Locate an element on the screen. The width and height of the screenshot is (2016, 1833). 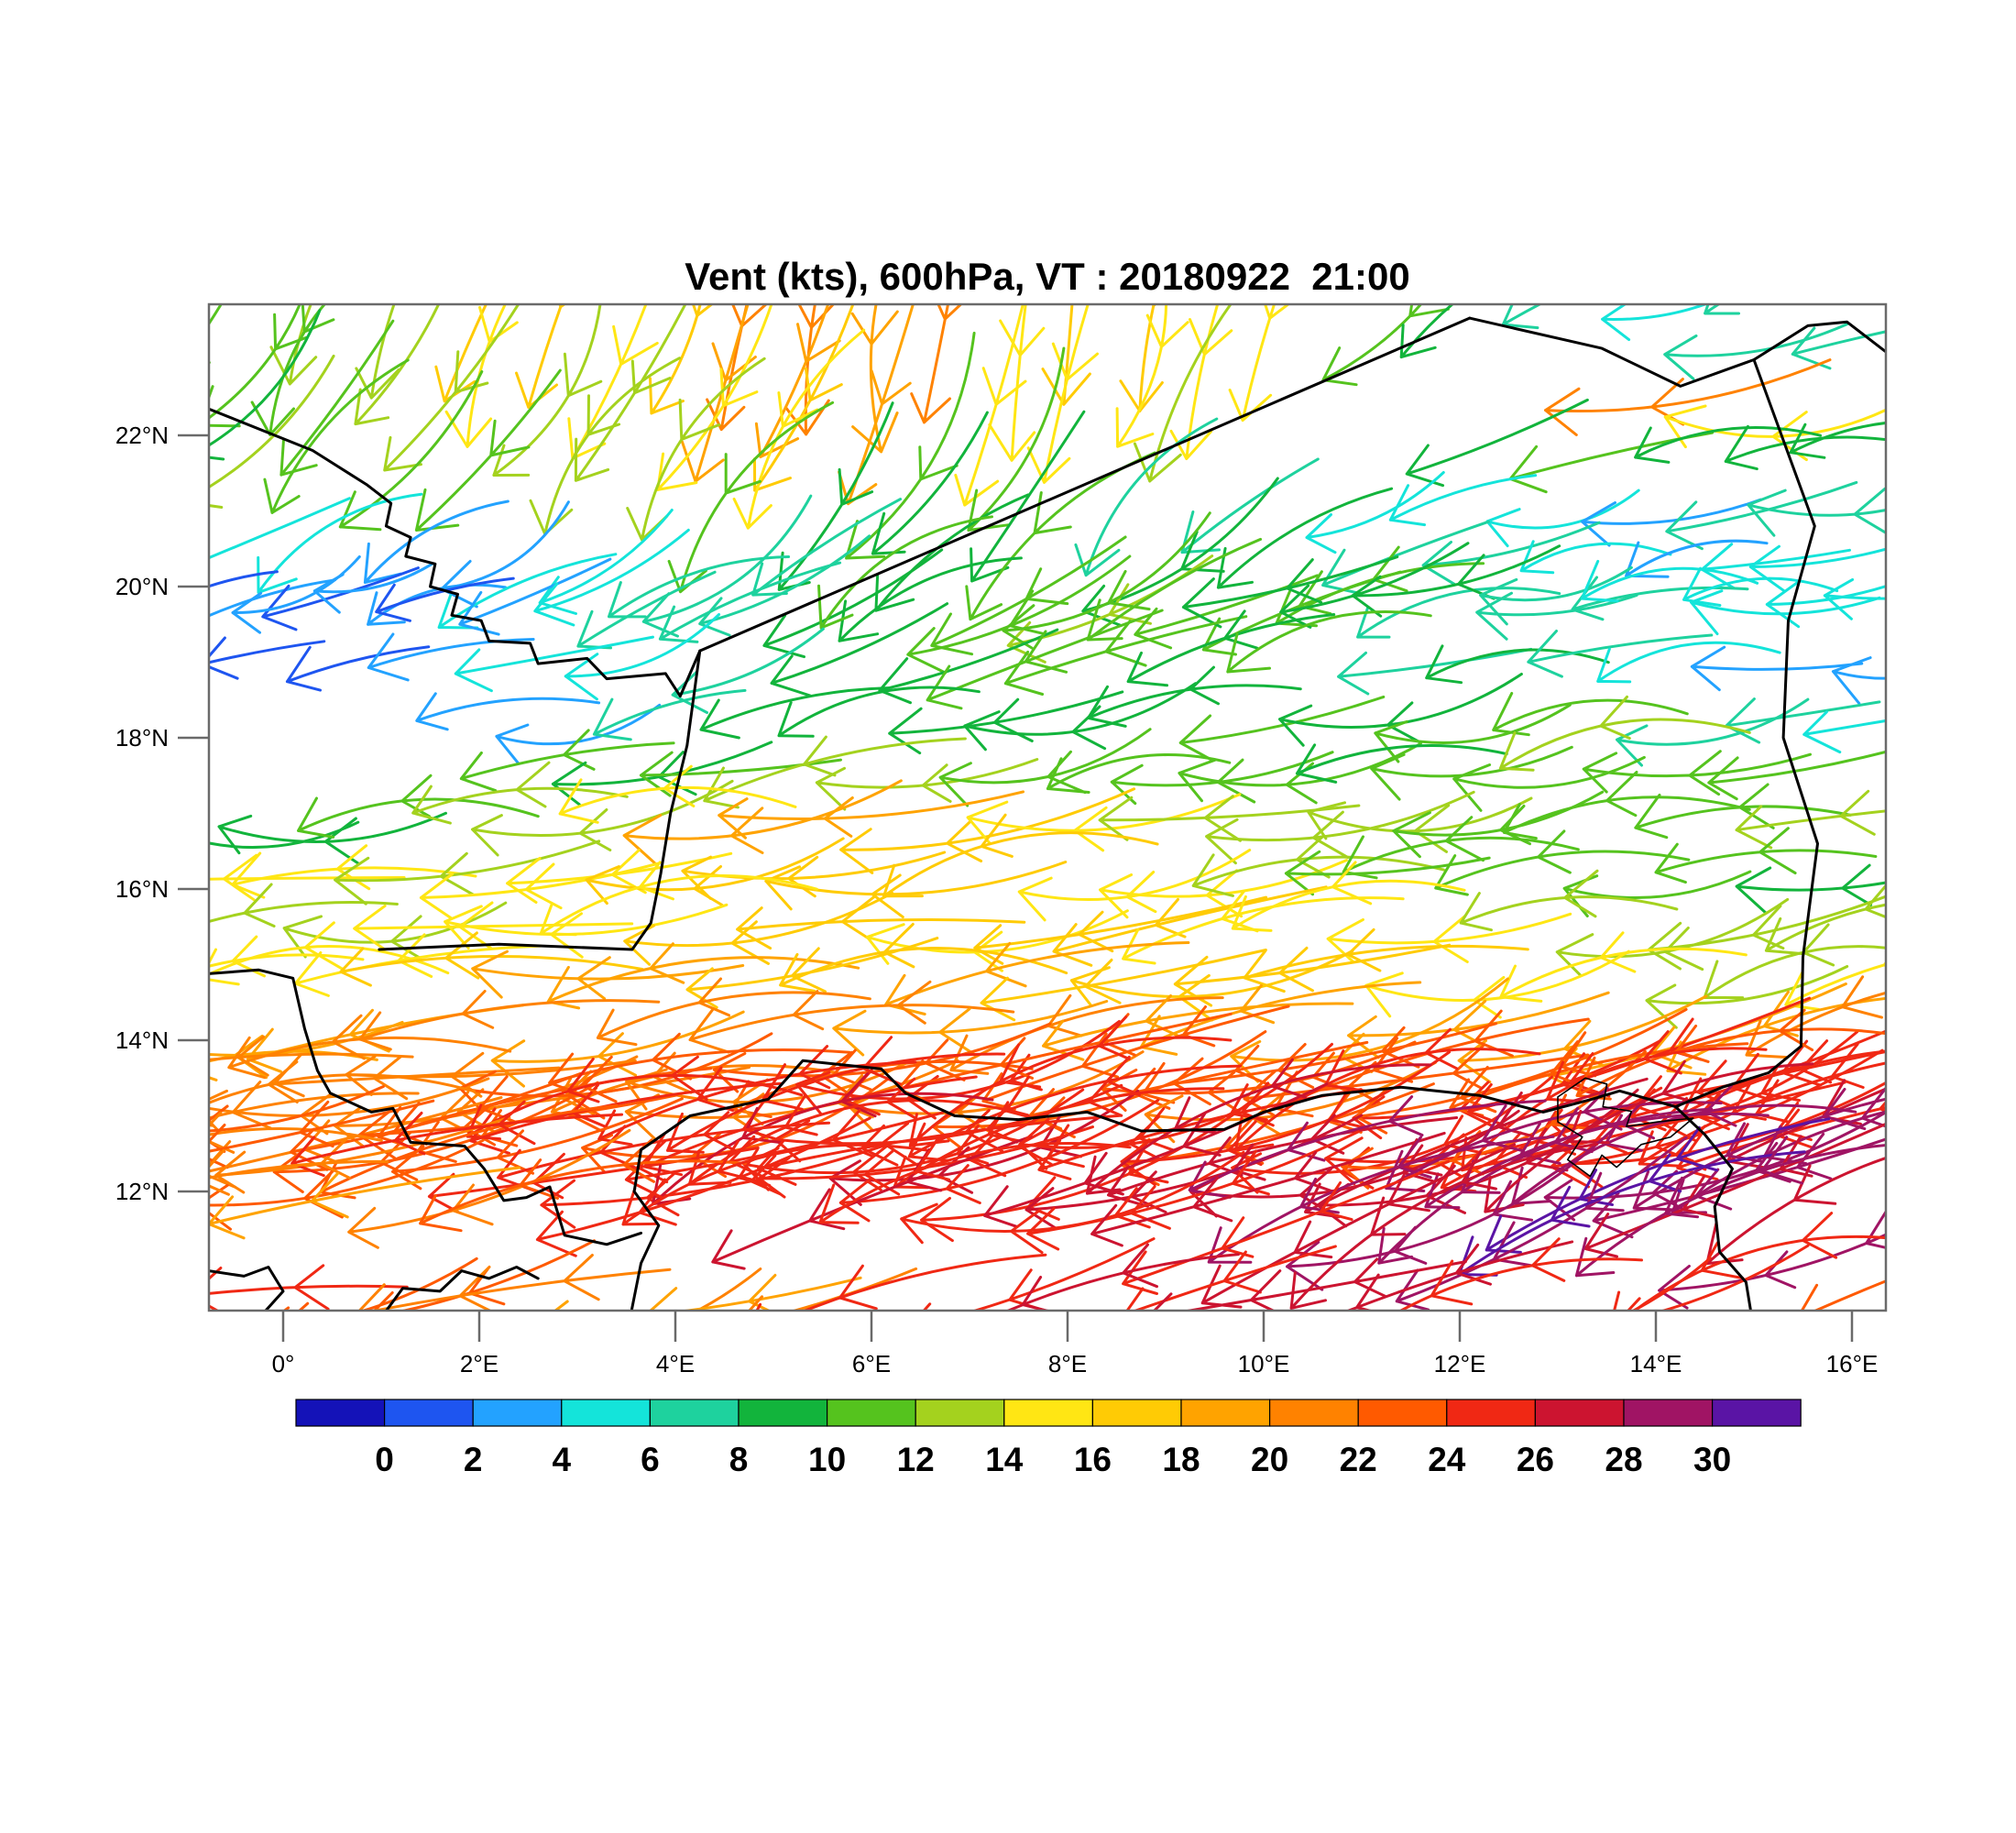
colorbar-label: 2 is located at coordinates (473, 1459).